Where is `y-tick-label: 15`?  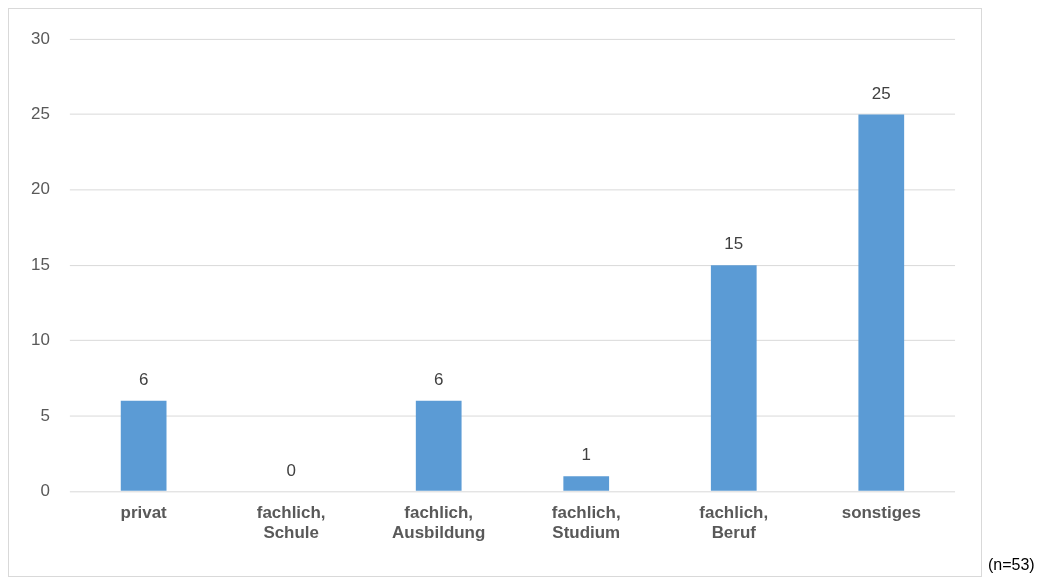 y-tick-label: 15 is located at coordinates (40, 264).